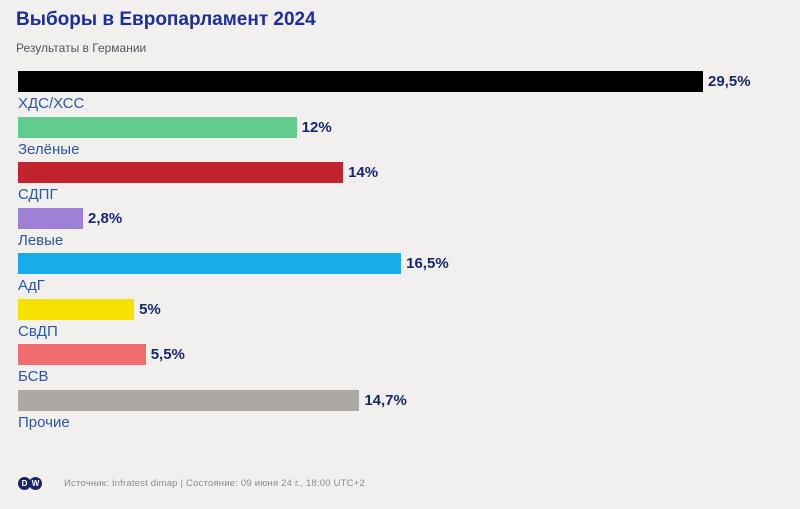  What do you see at coordinates (38, 331) in the screenshot?
I see `bar-category-label: СвДП` at bounding box center [38, 331].